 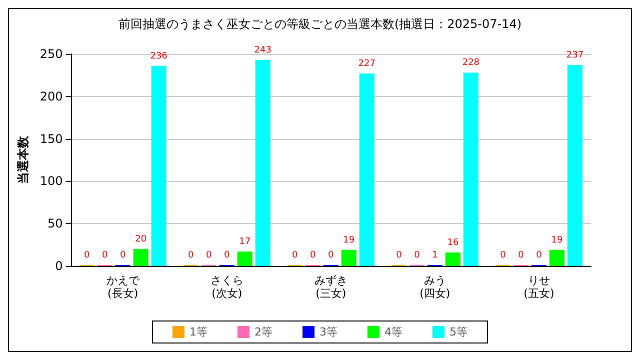 What do you see at coordinates (51, 139) in the screenshot?
I see `y-tick-label: 150` at bounding box center [51, 139].